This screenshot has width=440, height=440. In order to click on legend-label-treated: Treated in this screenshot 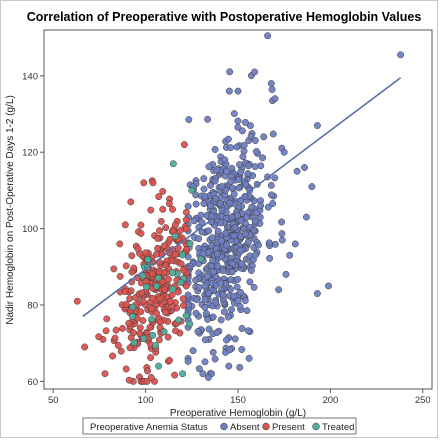, I will do `click(338, 427)`.